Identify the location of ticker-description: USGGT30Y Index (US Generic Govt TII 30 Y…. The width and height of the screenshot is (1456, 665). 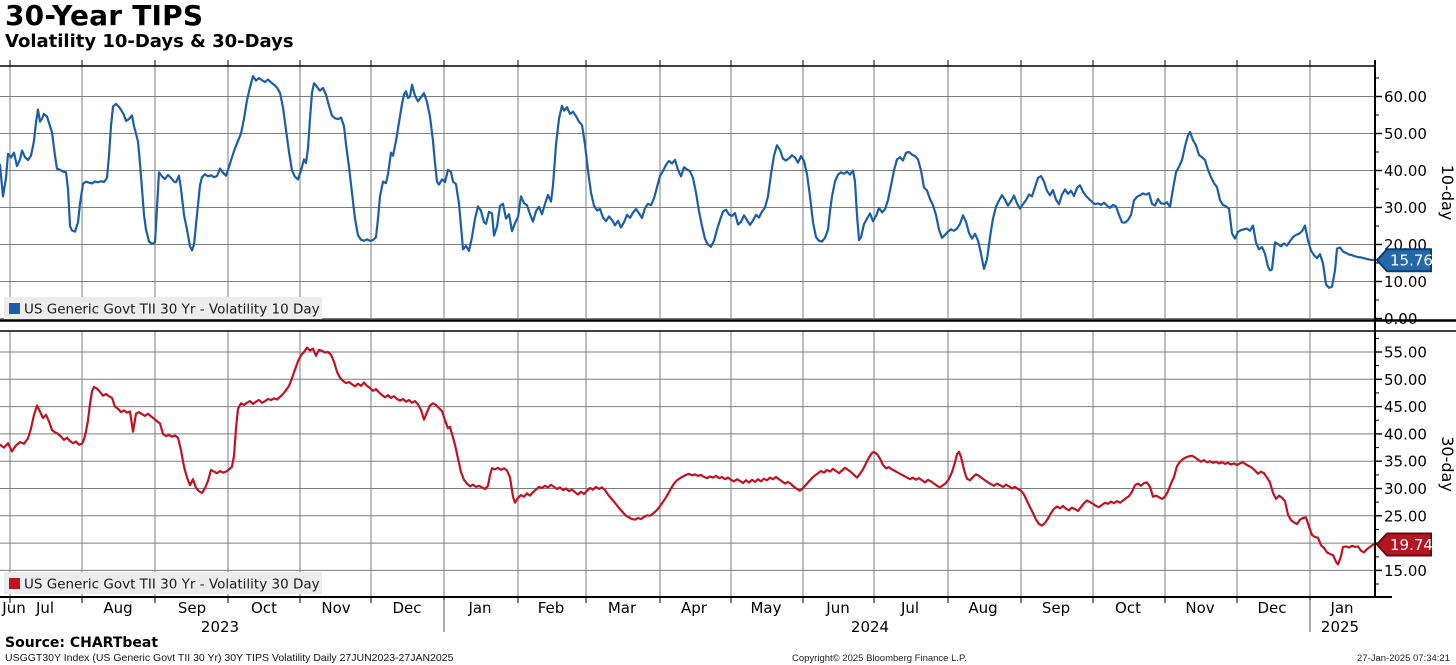
(229, 658).